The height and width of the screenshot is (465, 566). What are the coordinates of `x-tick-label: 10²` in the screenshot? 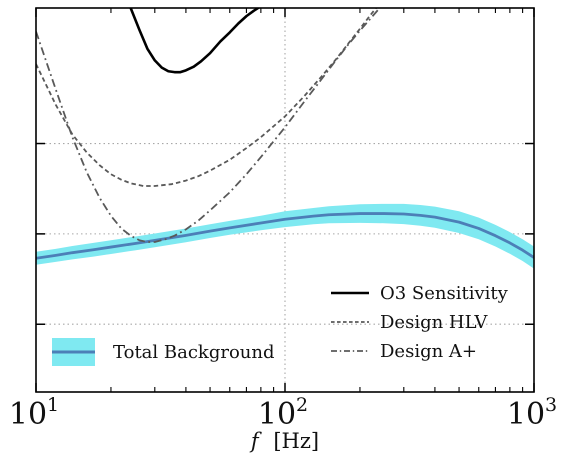 It's located at (283, 413).